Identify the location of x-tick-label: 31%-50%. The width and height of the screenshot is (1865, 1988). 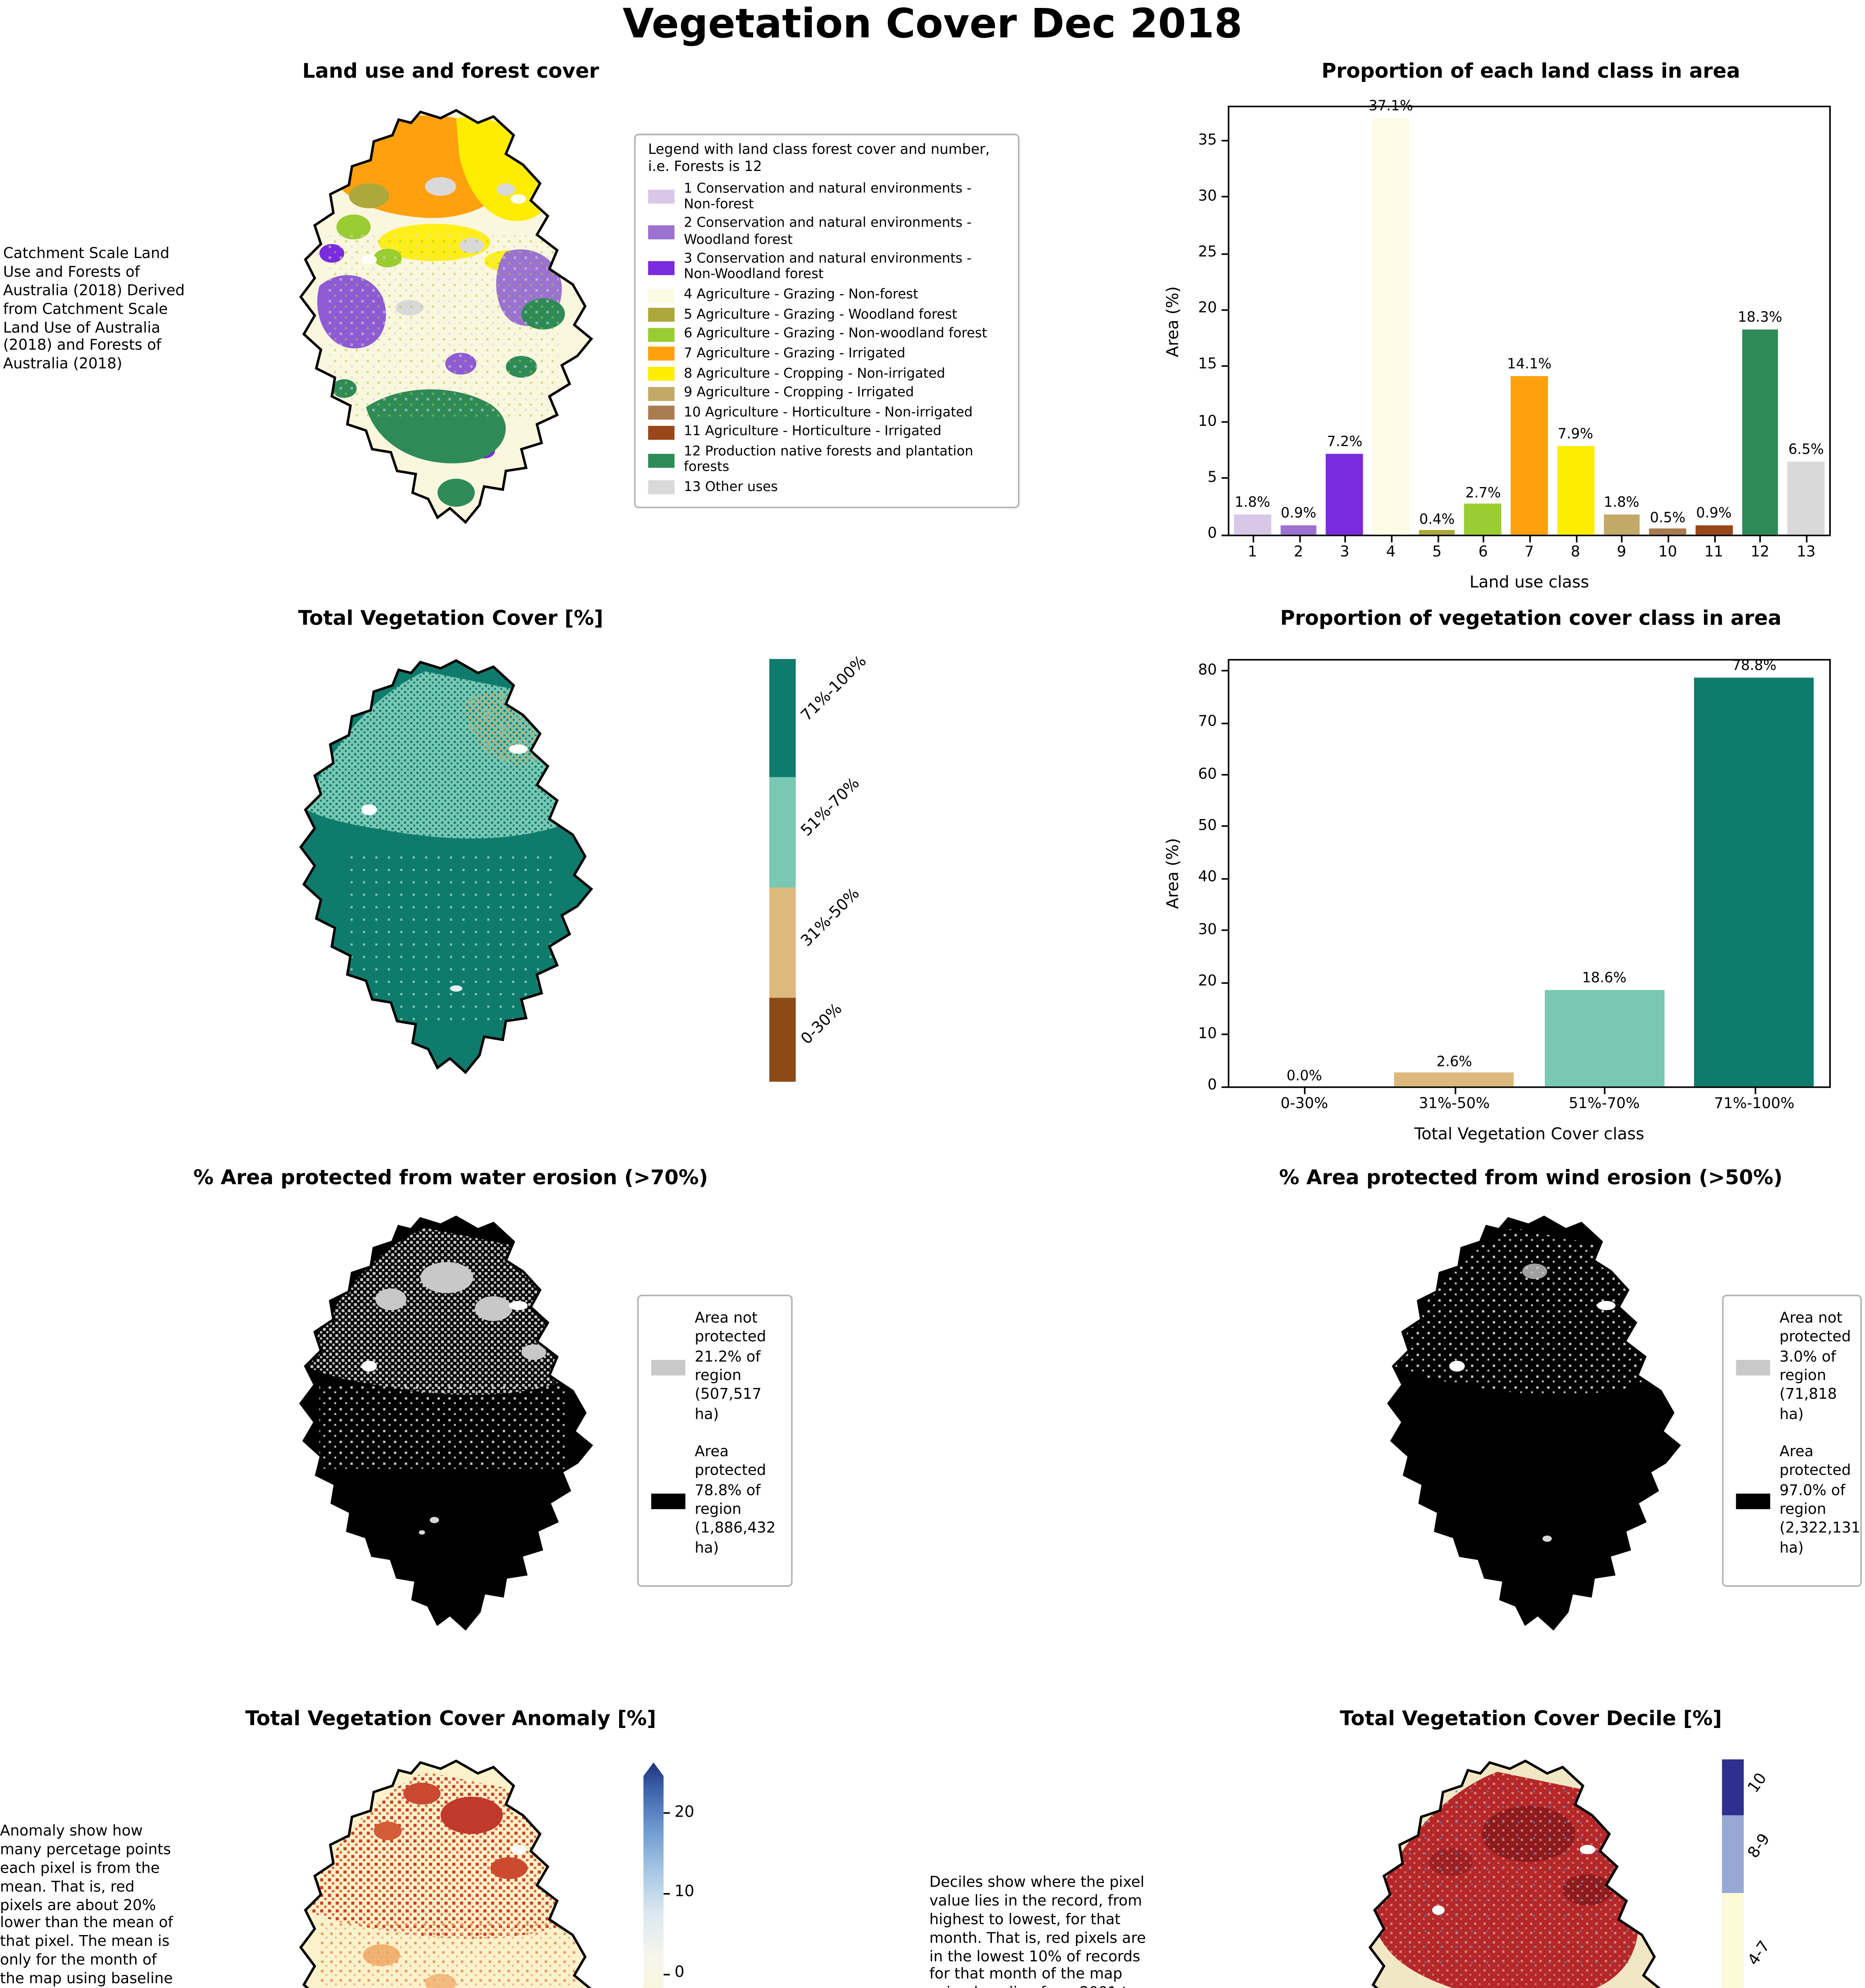
(1454, 1104).